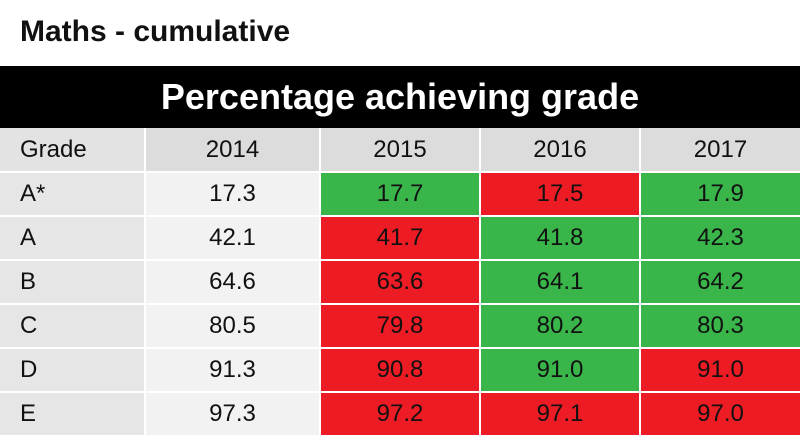 Image resolution: width=800 pixels, height=437 pixels. I want to click on value-cell-2016: 64.1, so click(560, 282).